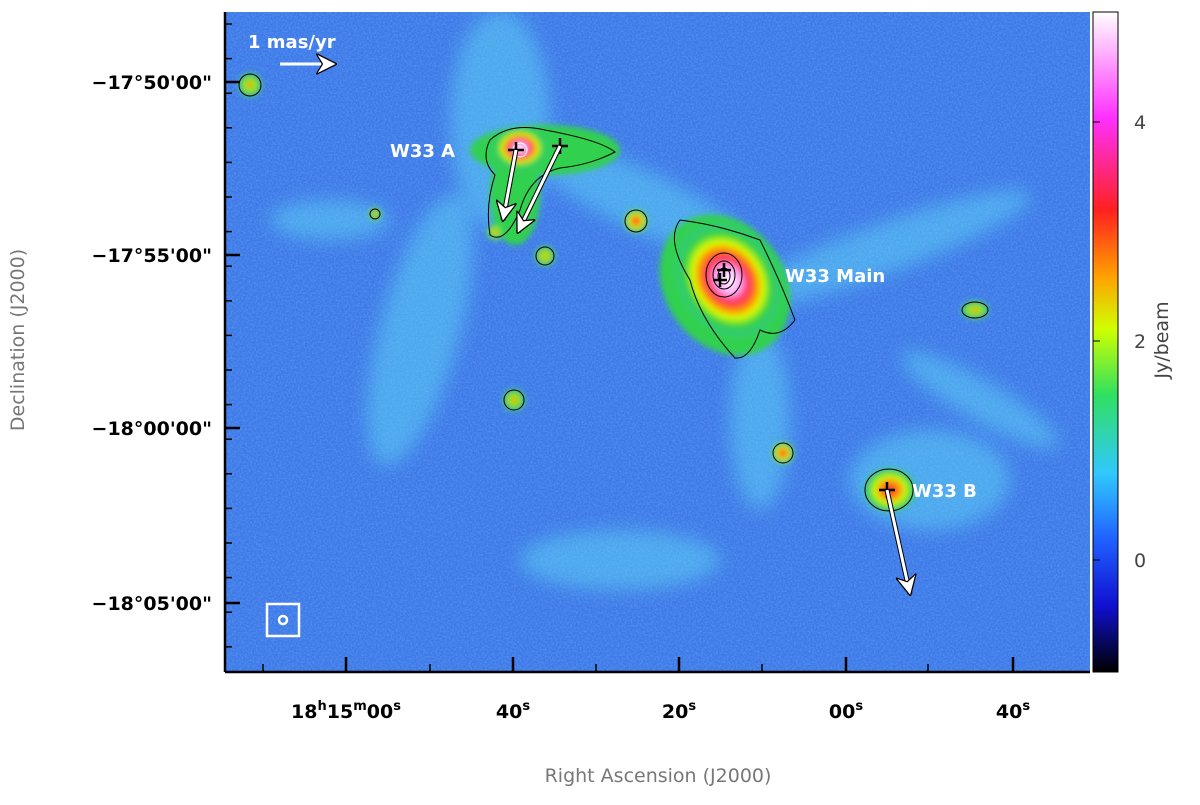 This screenshot has height=805, width=1200. Describe the element at coordinates (152, 83) in the screenshot. I see `y-tick-label: −17°50'00"` at that location.